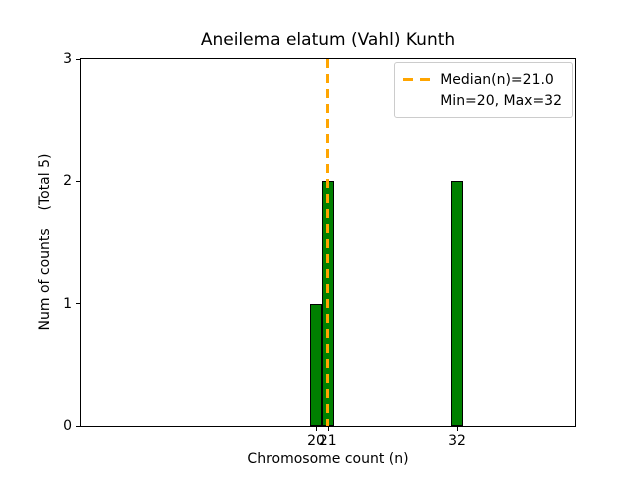 Image resolution: width=640 pixels, height=480 pixels. What do you see at coordinates (497, 79) in the screenshot?
I see `legend-label-median: Median(n)=21.0` at bounding box center [497, 79].